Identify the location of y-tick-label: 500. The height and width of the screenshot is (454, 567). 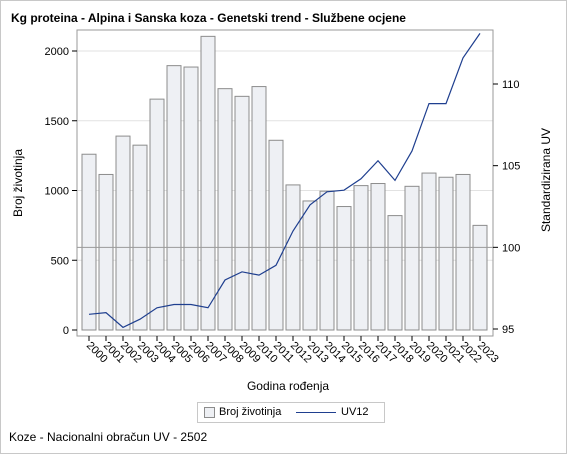
(60, 261).